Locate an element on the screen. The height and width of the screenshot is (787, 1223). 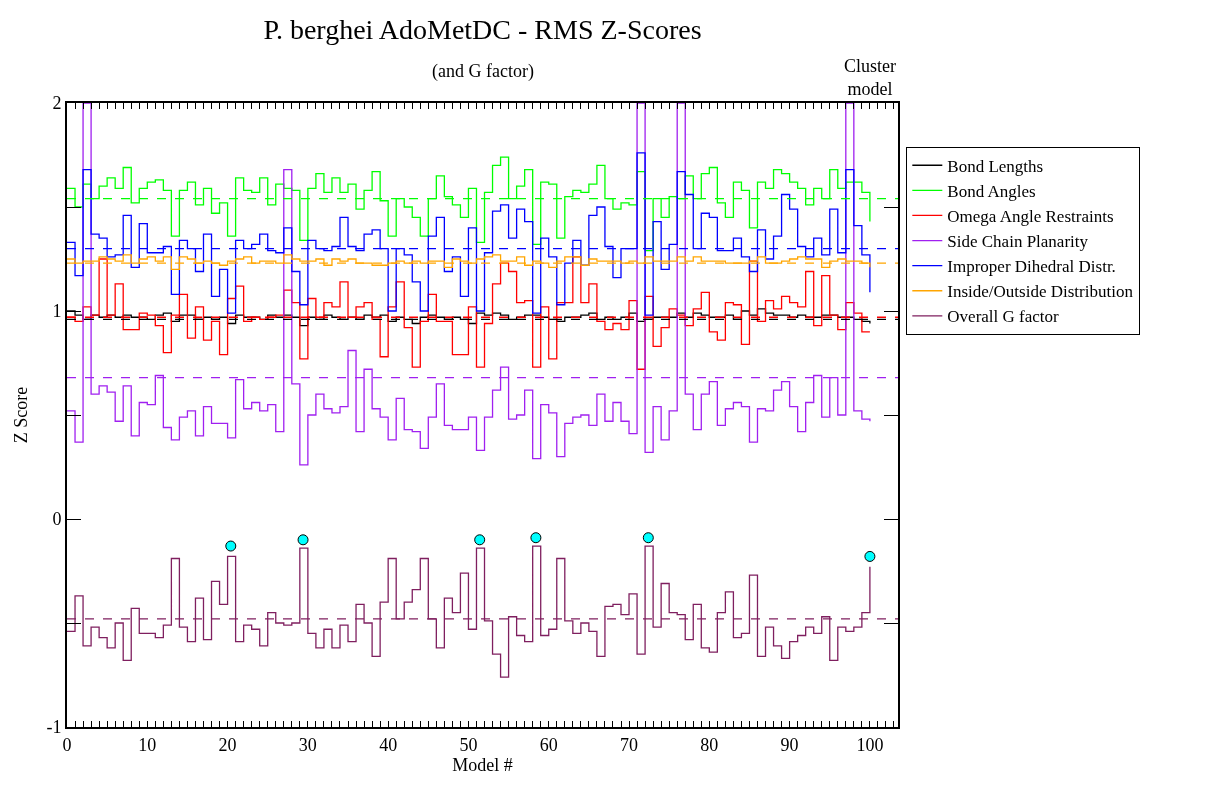
y-axis-title: Z Score is located at coordinates (21, 415).